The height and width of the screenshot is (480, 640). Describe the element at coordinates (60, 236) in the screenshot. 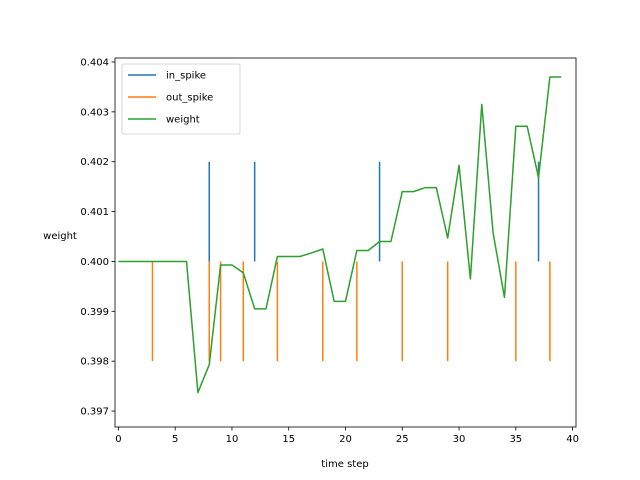

I see `y-axis-label: weight` at that location.